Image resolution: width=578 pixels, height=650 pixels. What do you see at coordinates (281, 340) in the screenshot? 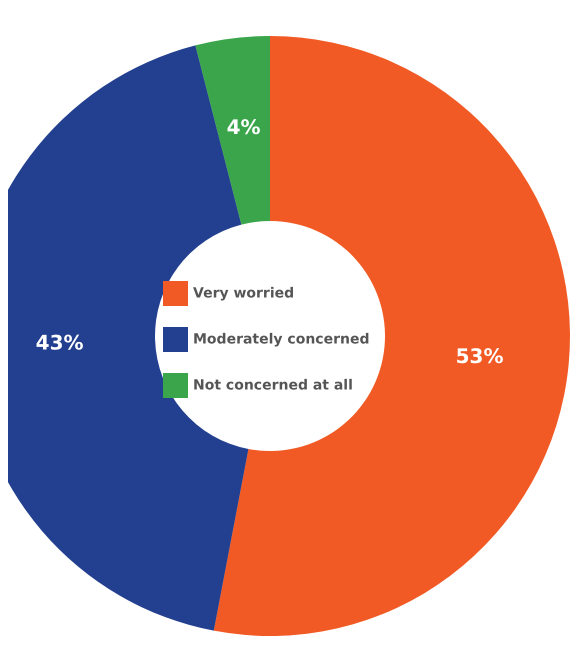
I see `legend-label: Moderately concerned` at bounding box center [281, 340].